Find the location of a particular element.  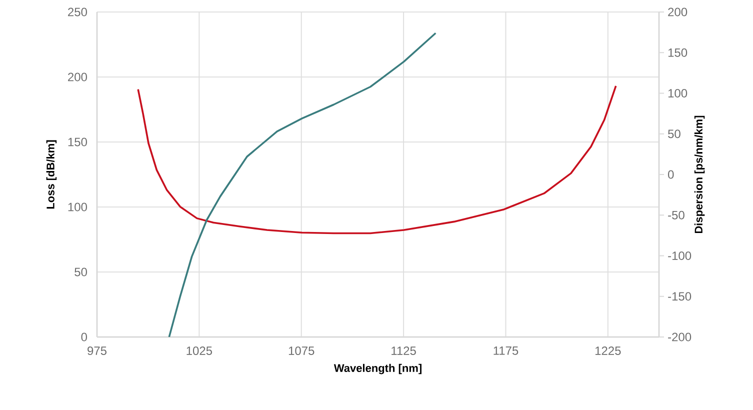

y-tick-label: 100 is located at coordinates (77, 207).